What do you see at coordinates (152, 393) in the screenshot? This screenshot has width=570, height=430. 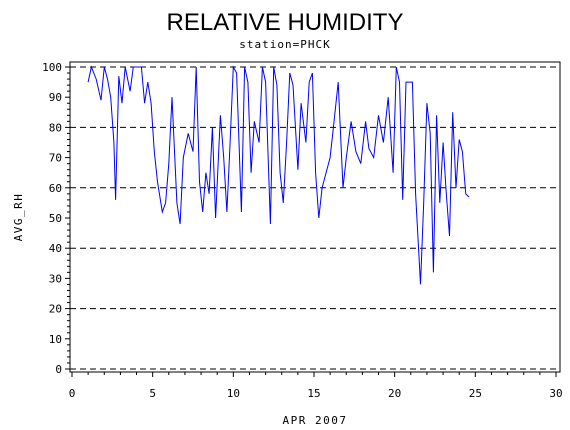 I see `x-tick-label-5: 5` at bounding box center [152, 393].